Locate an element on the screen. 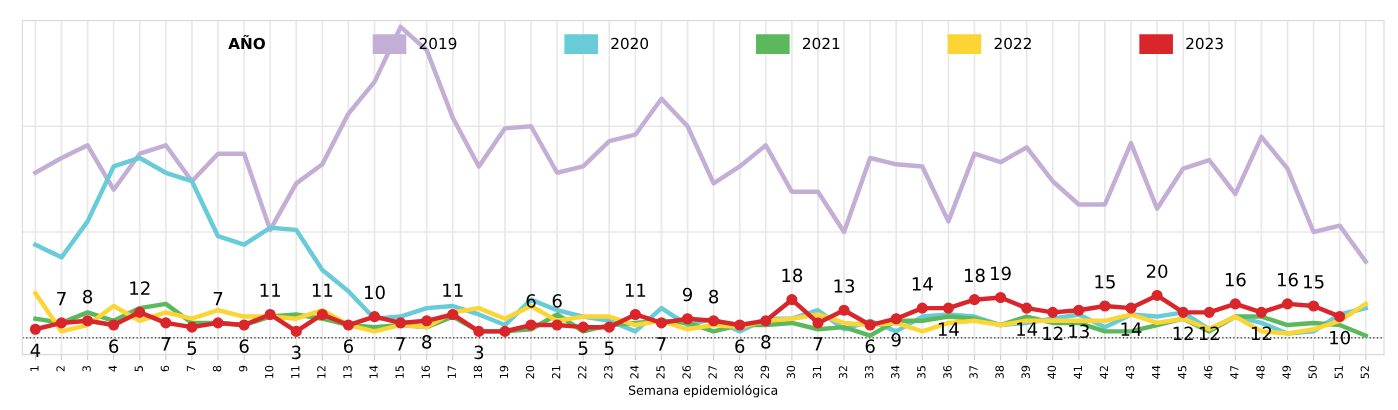 The image size is (1398, 410). x-tick-label: 20 is located at coordinates (530, 372).